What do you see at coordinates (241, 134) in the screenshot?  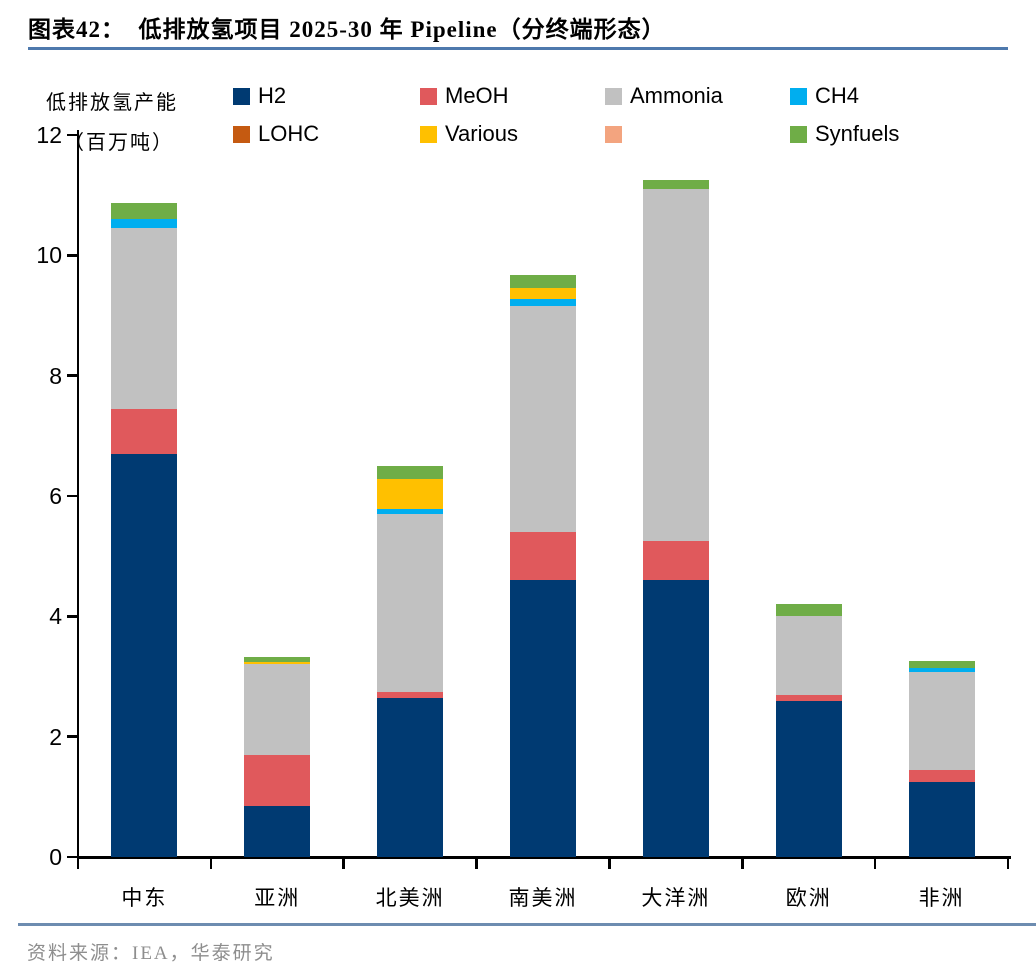 I see `legend-swatch-lohc` at bounding box center [241, 134].